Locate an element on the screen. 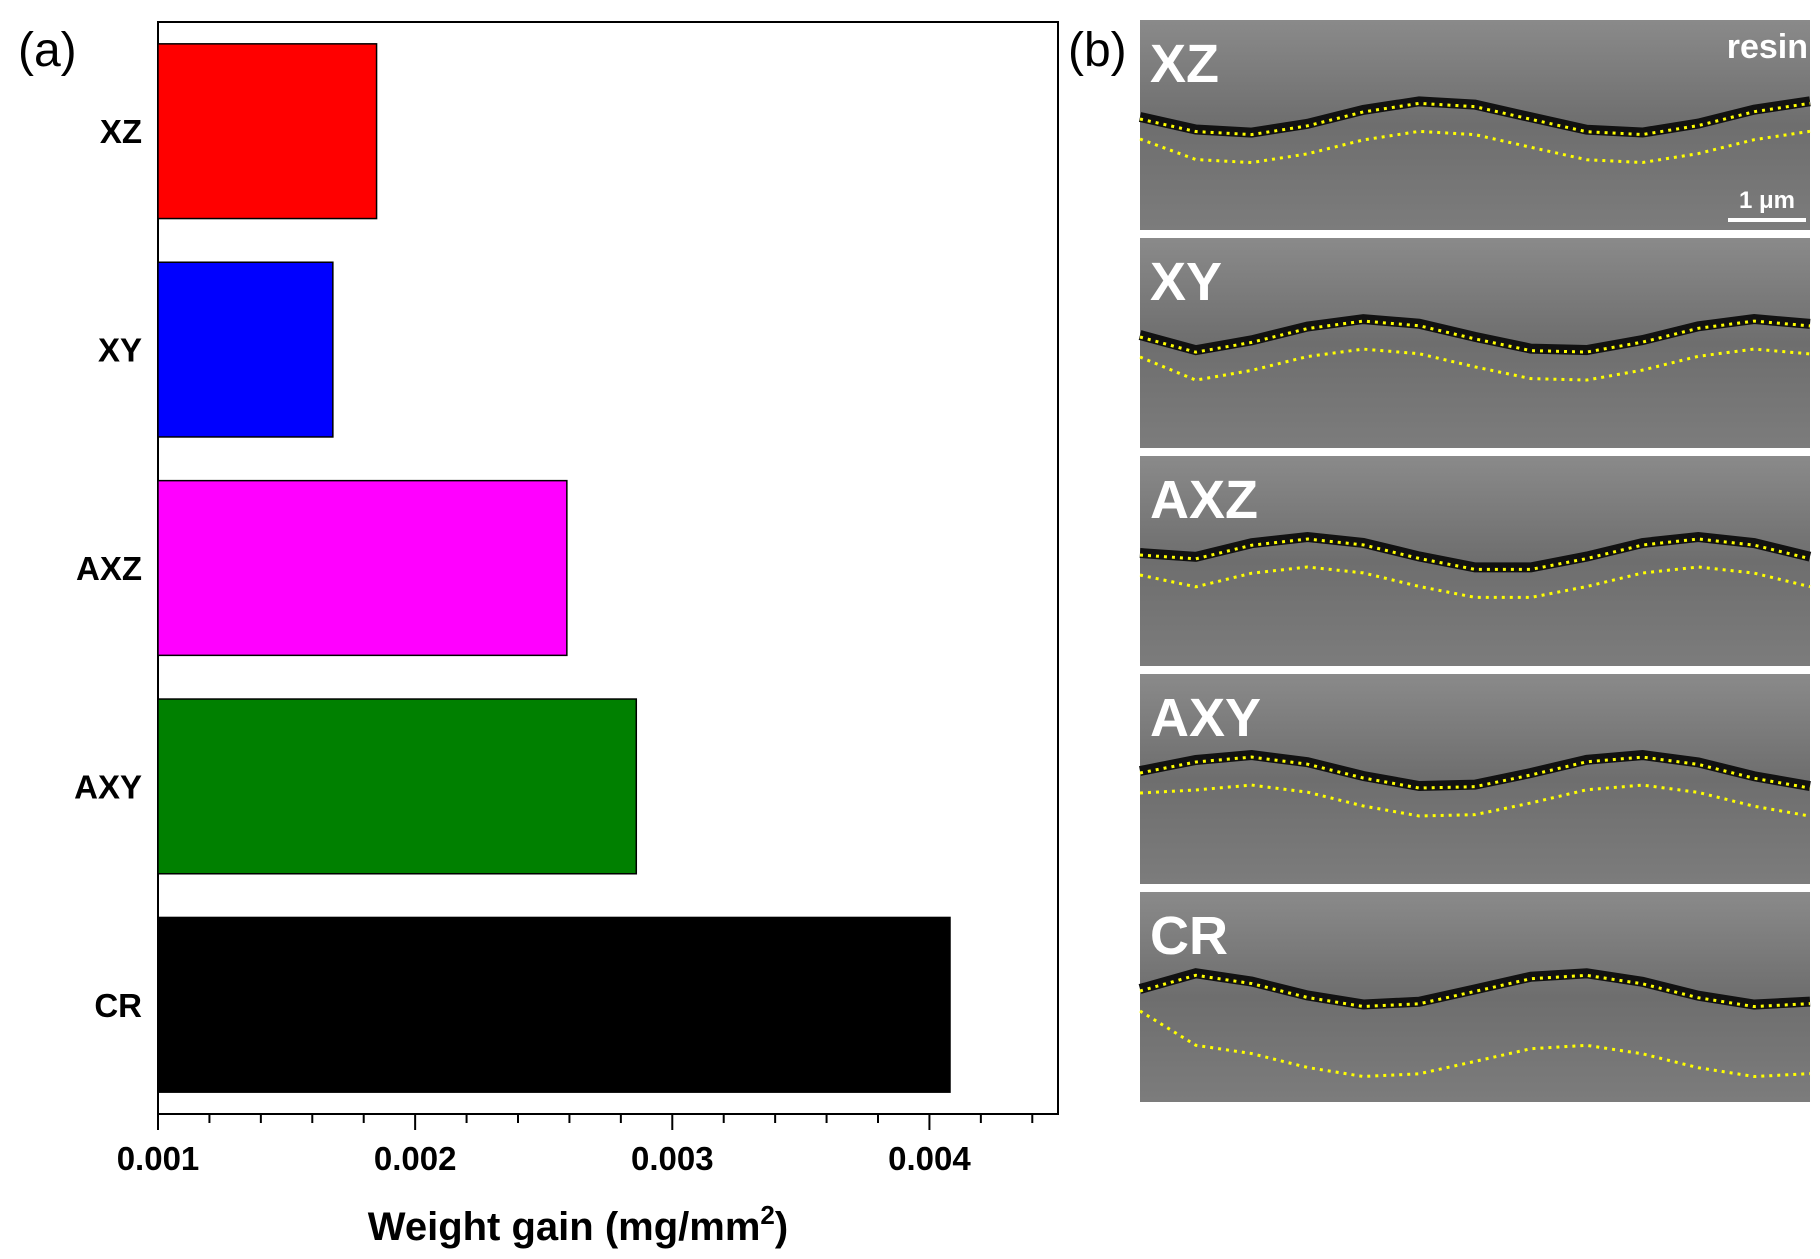 Image resolution: width=1820 pixels, height=1259 pixels. bar-cr is located at coordinates (554, 1004).